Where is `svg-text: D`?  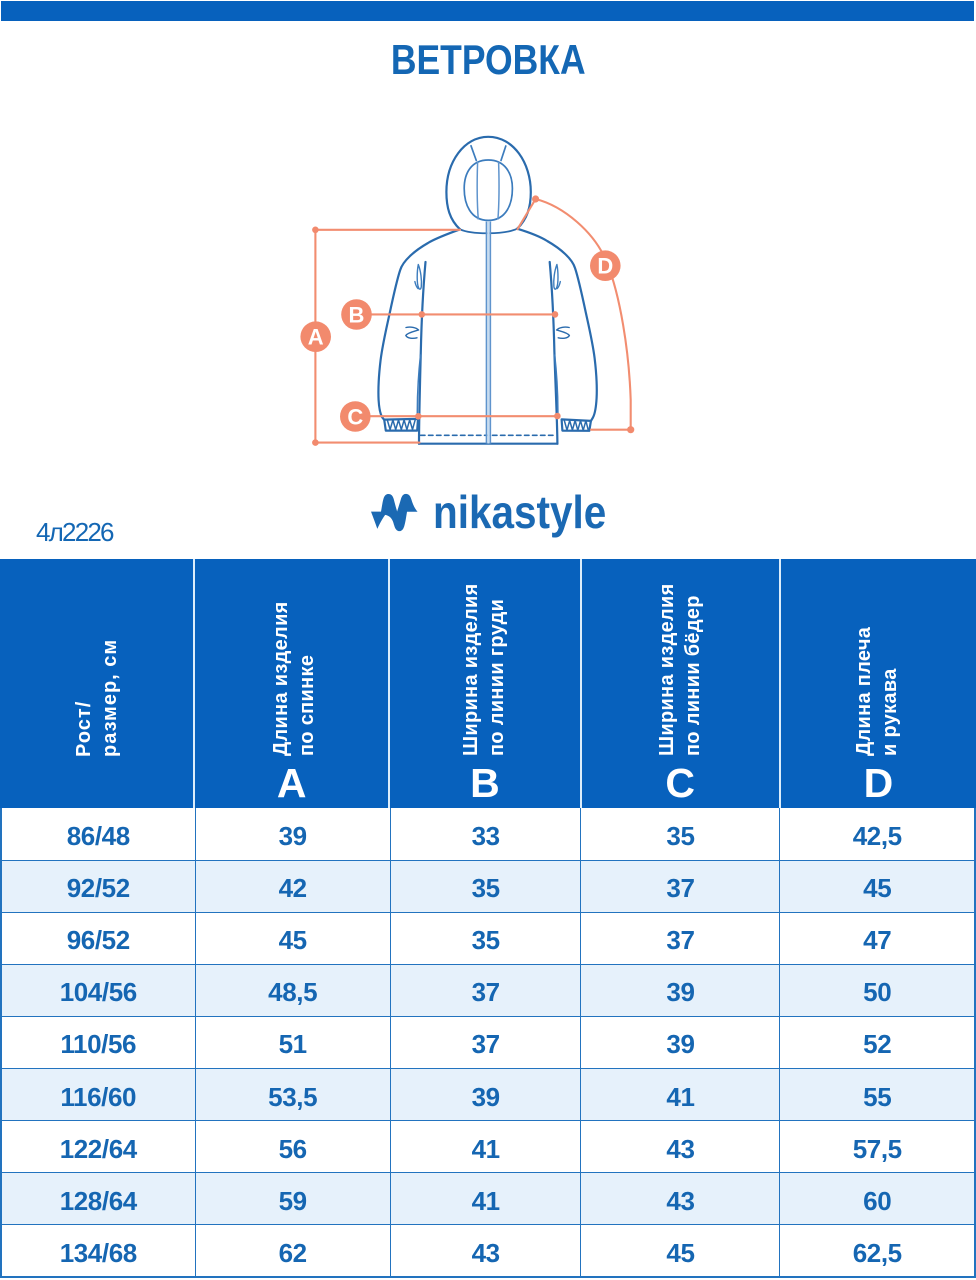
svg-text: D is located at coordinates (605, 266).